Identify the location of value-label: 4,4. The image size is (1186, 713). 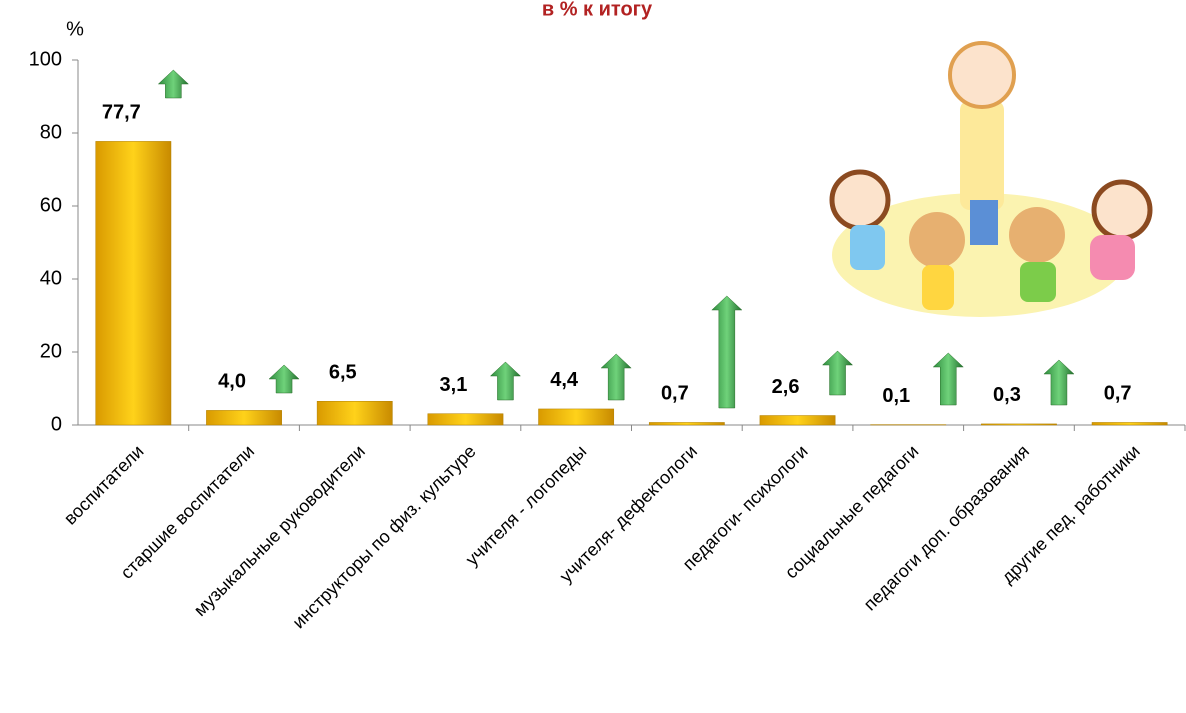
(564, 380).